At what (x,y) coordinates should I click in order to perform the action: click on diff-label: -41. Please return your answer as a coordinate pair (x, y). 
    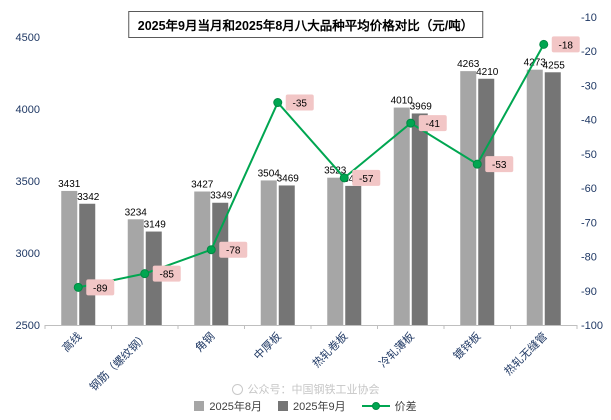
    Looking at the image, I should click on (433, 124).